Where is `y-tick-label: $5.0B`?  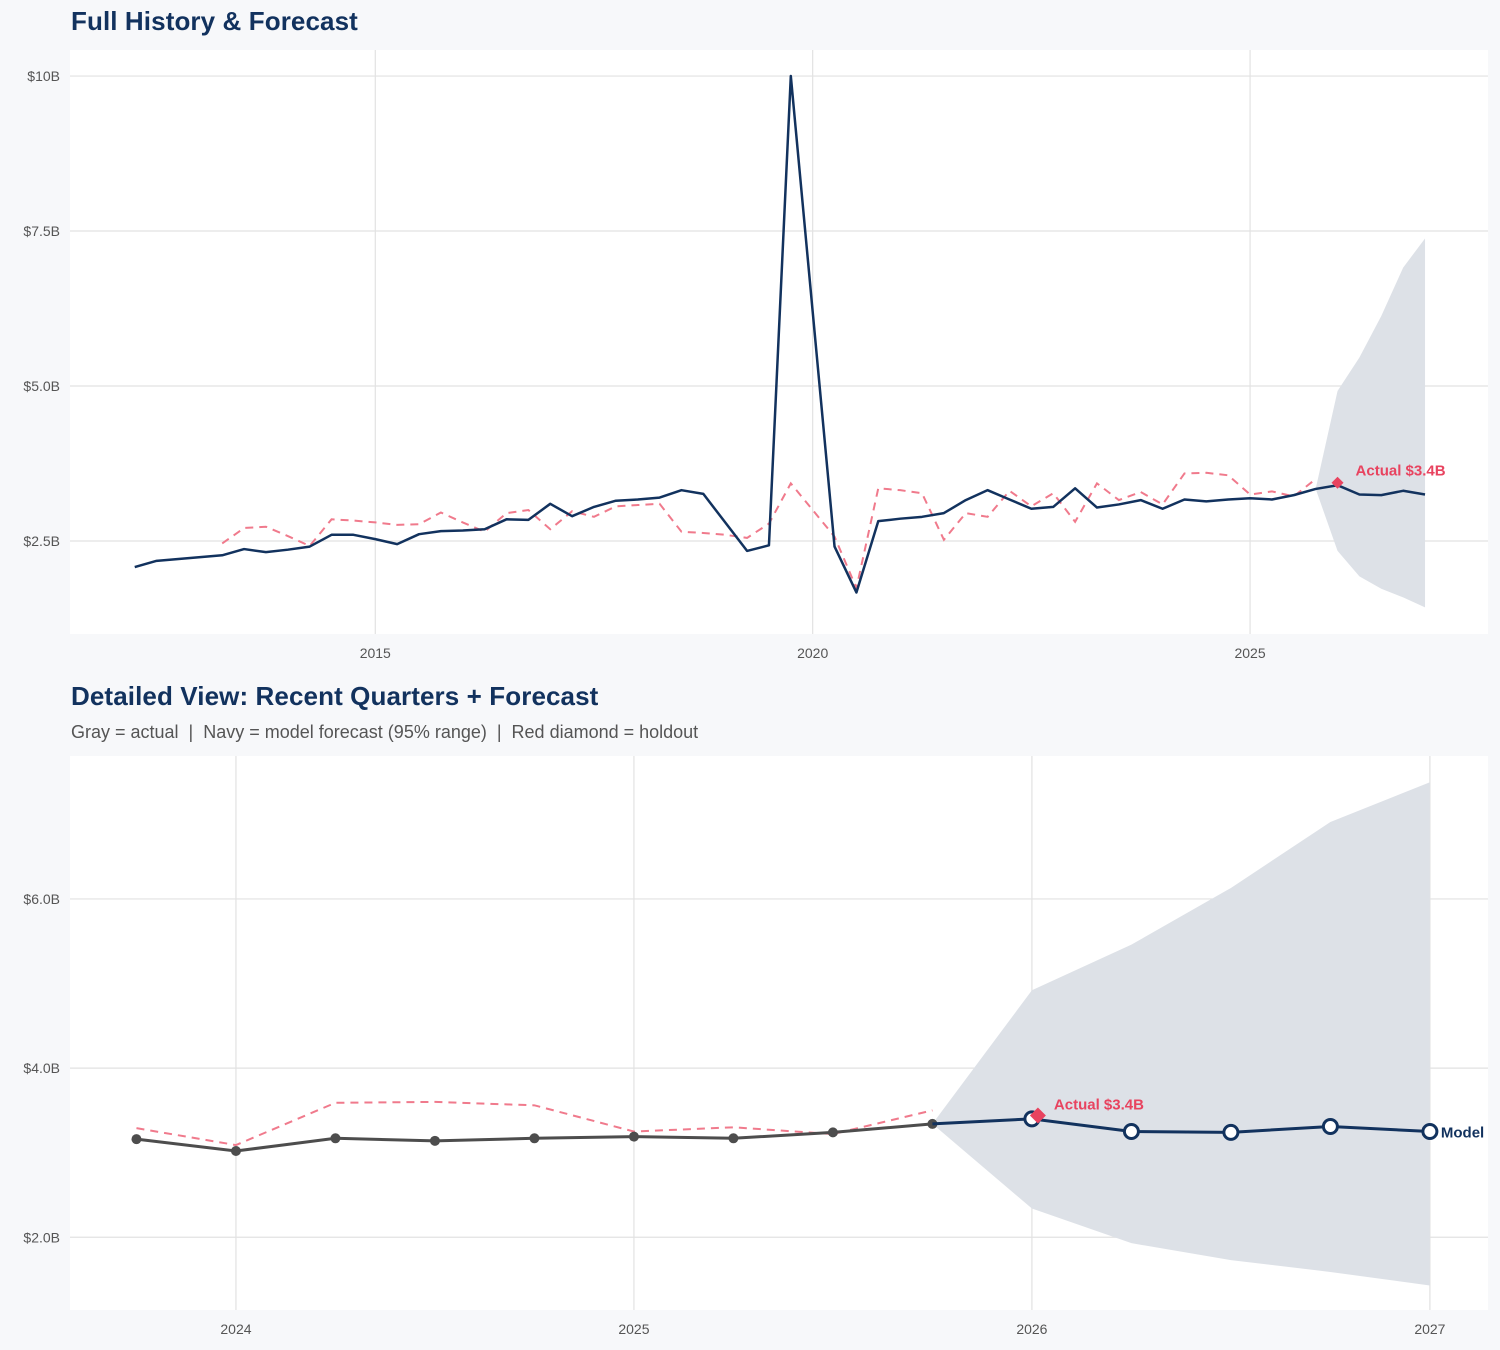
y-tick-label: $5.0B is located at coordinates (41, 386).